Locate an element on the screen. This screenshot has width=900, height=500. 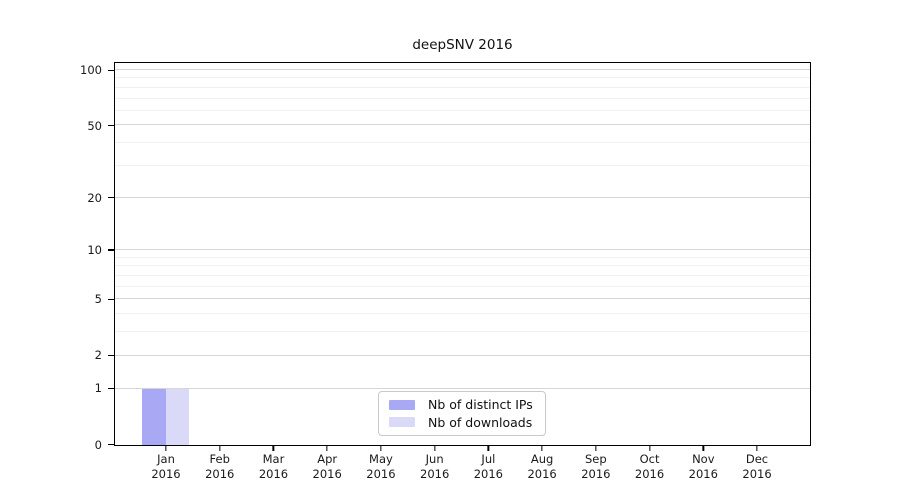
x-tick-year-apr: 2016 is located at coordinates (327, 474).